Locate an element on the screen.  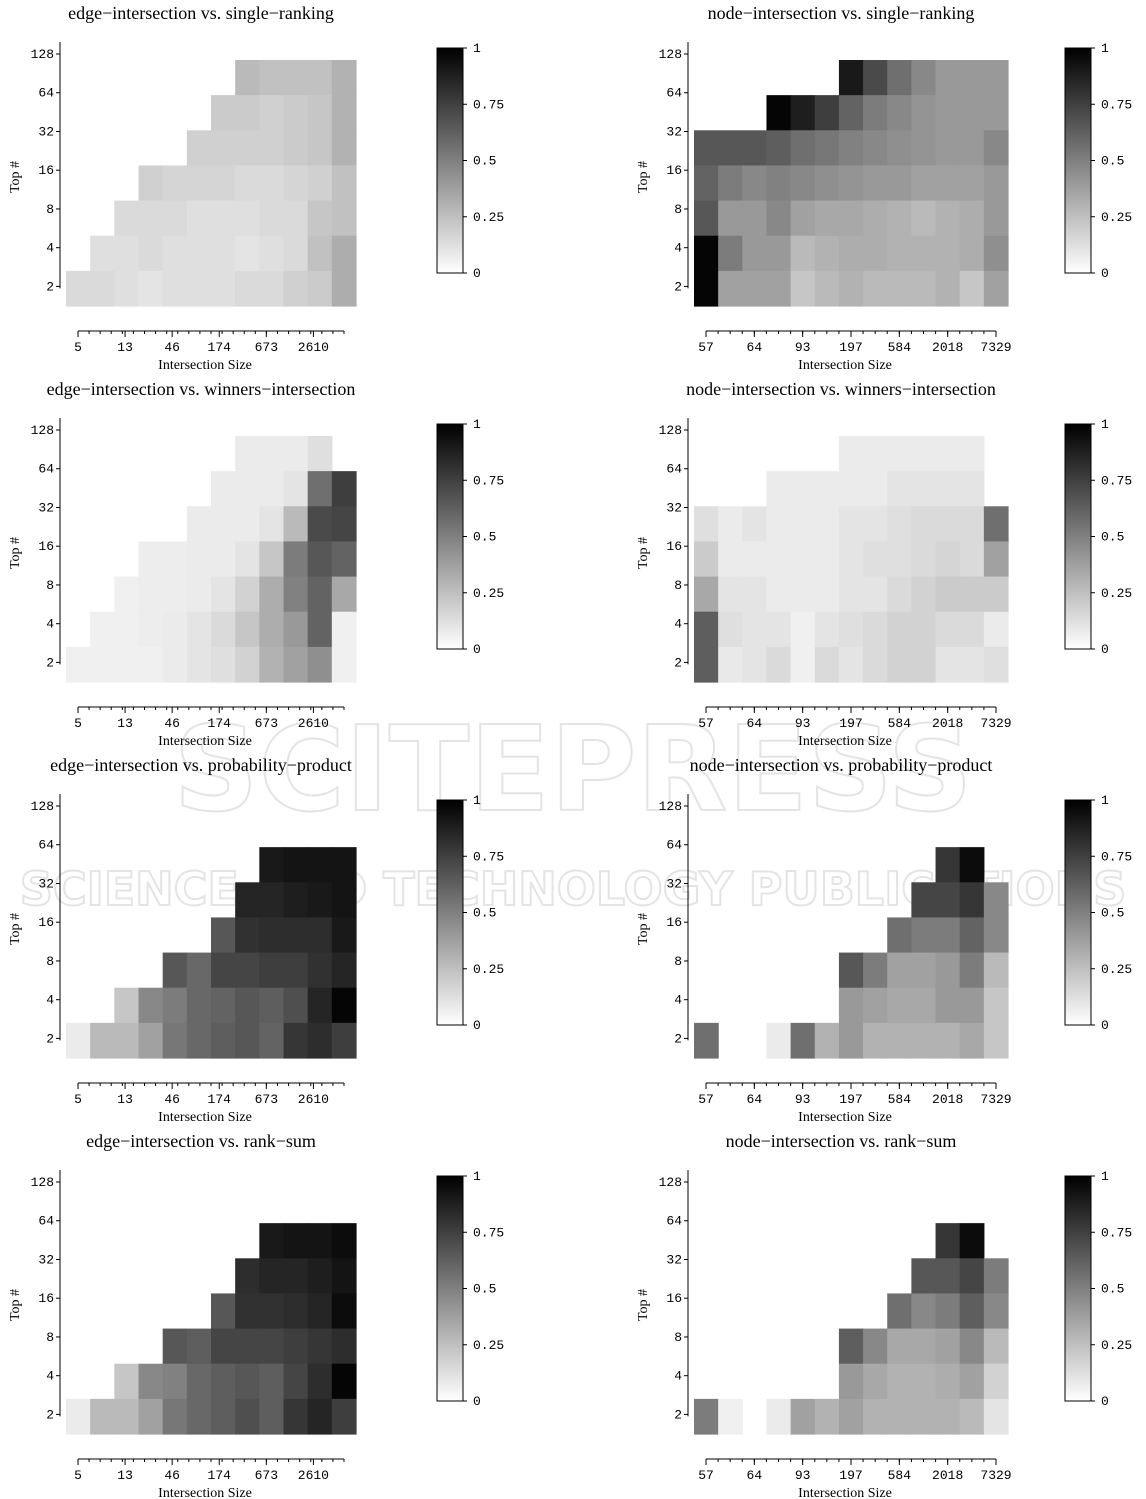
x-tick-label: 64 is located at coordinates (755, 1475).